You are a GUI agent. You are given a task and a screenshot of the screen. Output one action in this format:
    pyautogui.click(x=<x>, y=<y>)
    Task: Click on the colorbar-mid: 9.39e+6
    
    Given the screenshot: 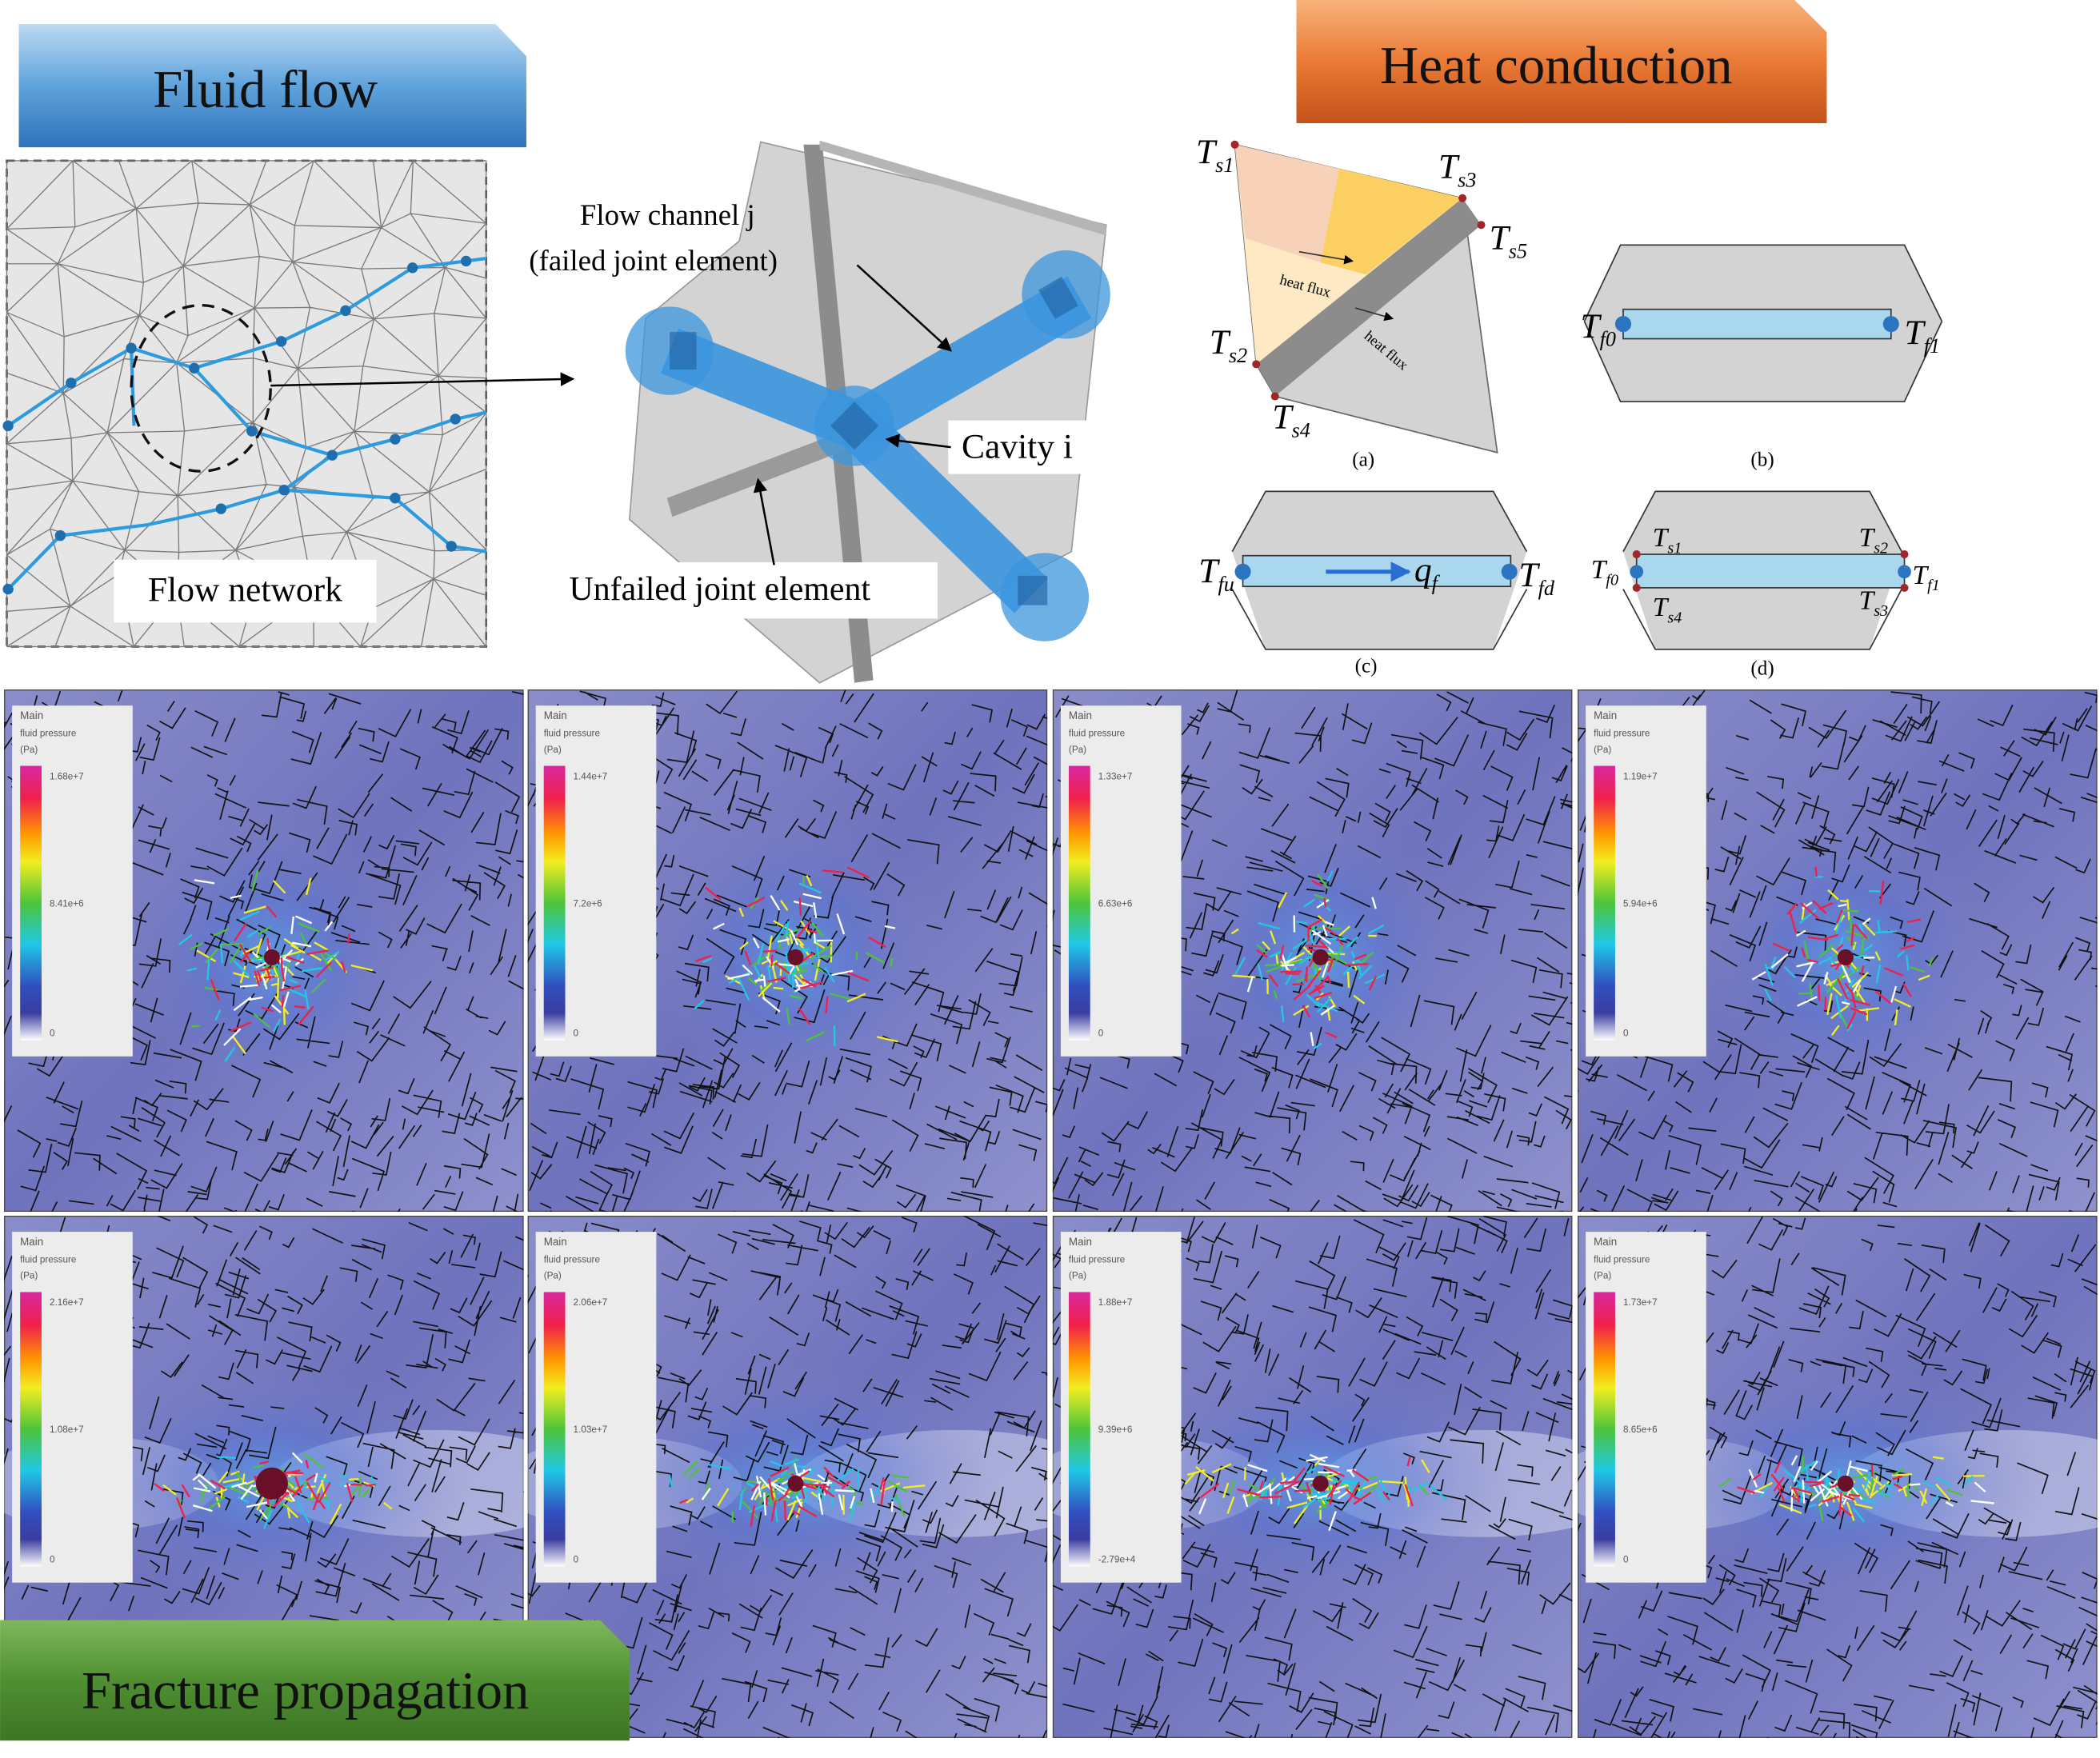 What is the action you would take?
    pyautogui.click(x=1115, y=1429)
    